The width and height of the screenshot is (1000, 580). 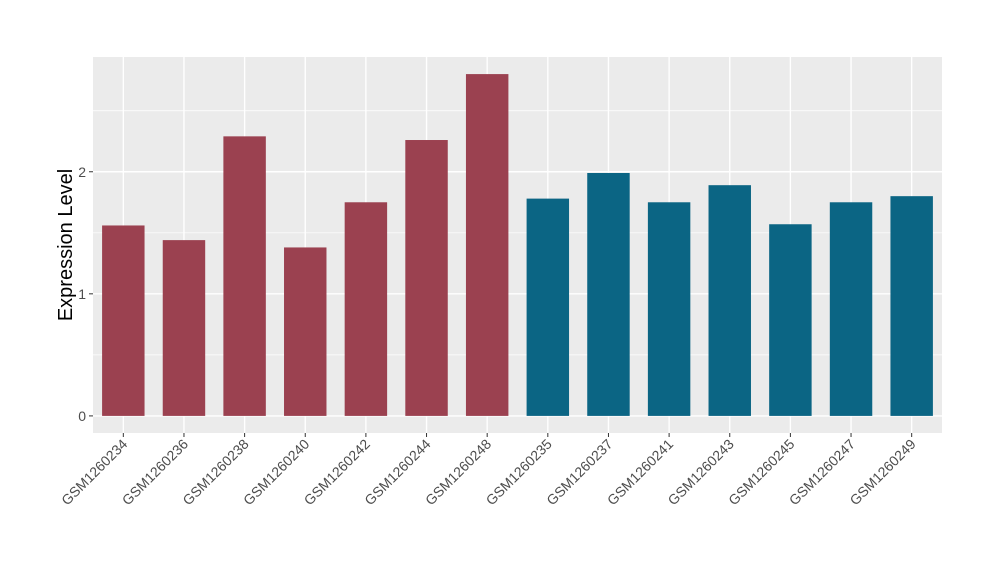 What do you see at coordinates (366, 309) in the screenshot?
I see `bar-GSM1260242` at bounding box center [366, 309].